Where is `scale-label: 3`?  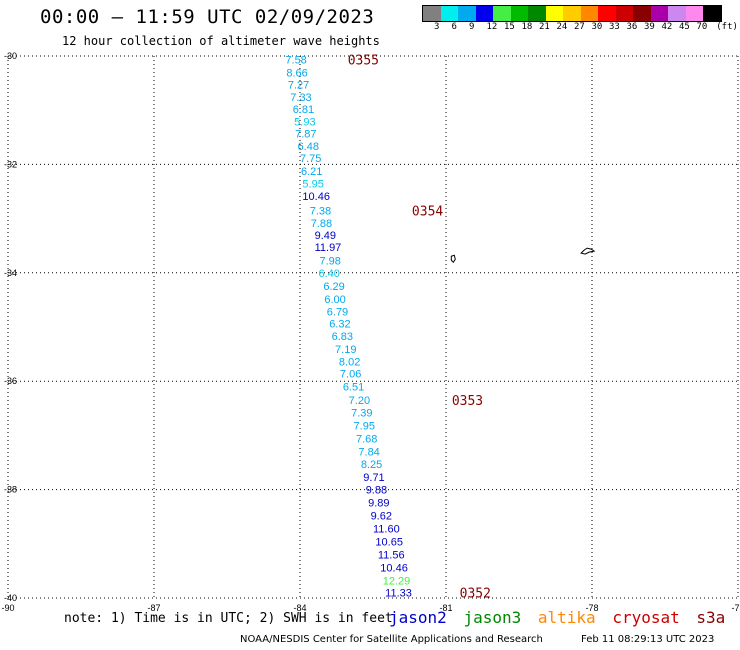 scale-label: 3 is located at coordinates (437, 27).